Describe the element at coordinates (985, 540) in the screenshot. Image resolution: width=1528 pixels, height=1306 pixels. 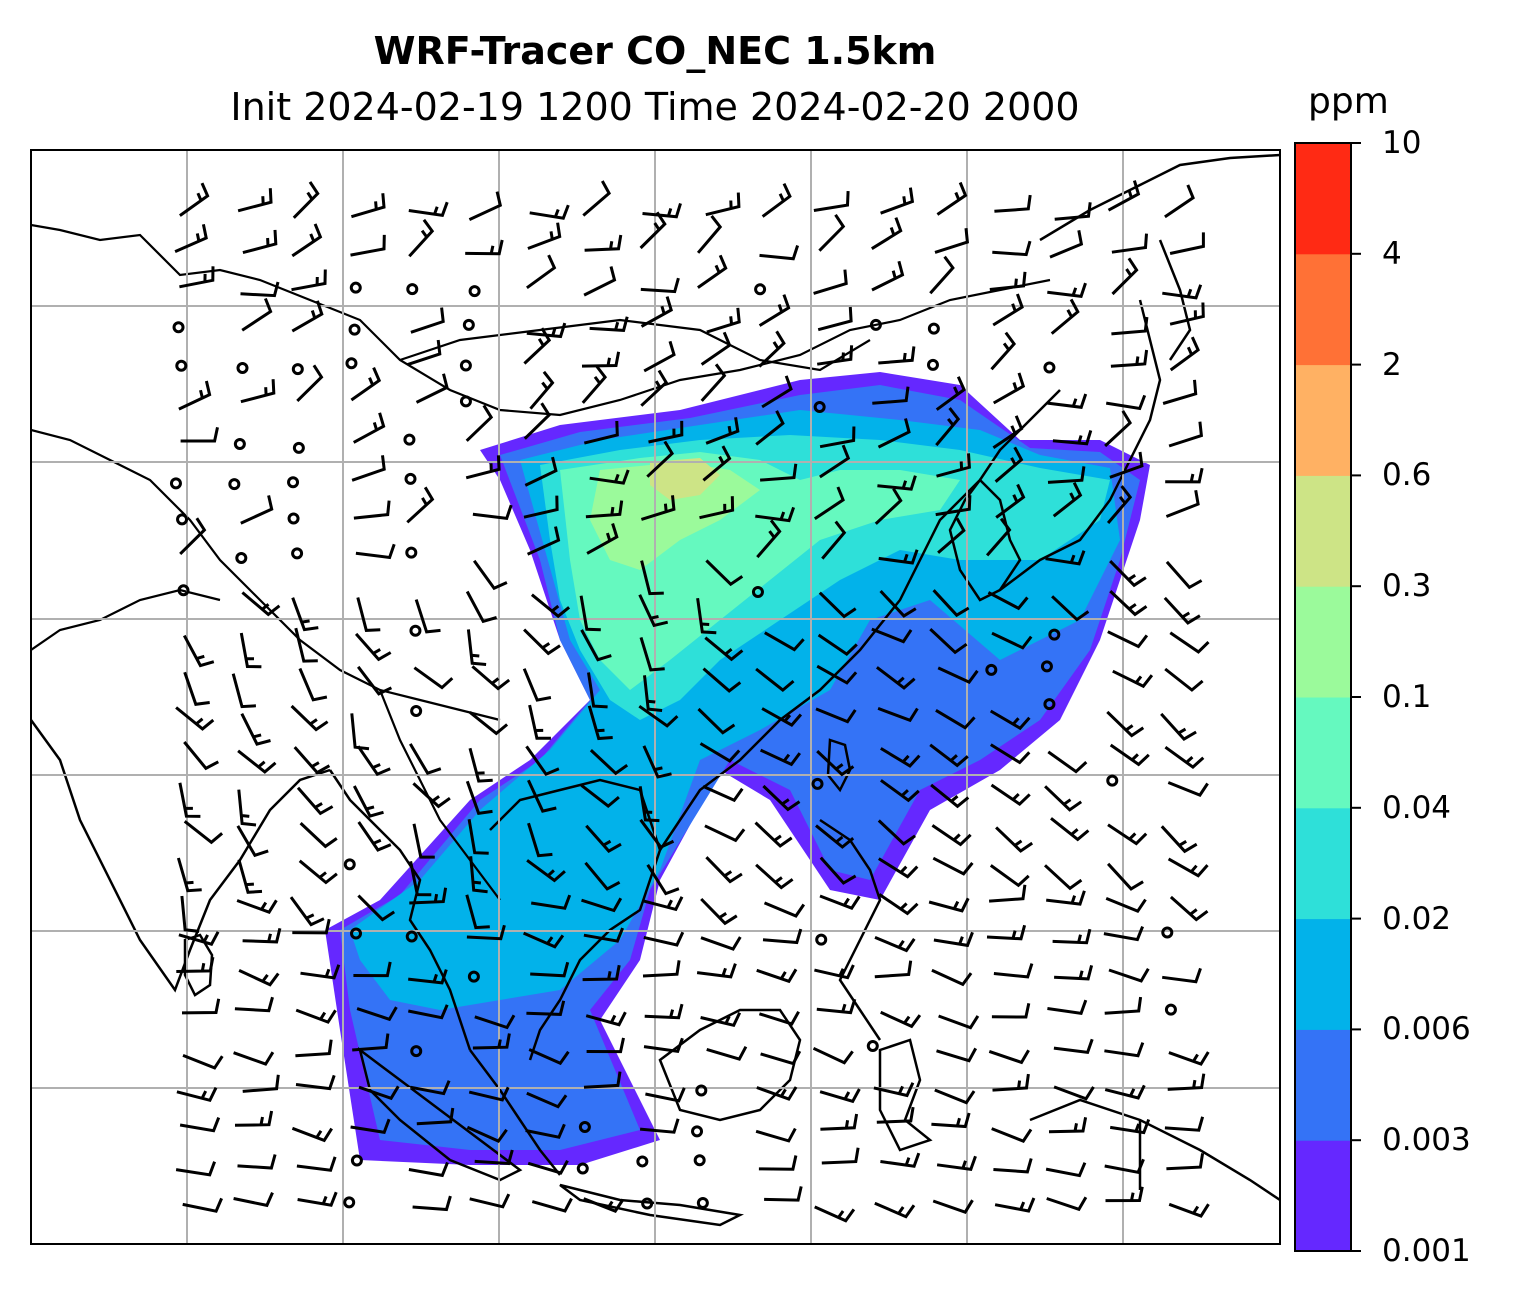
I see `korea` at that location.